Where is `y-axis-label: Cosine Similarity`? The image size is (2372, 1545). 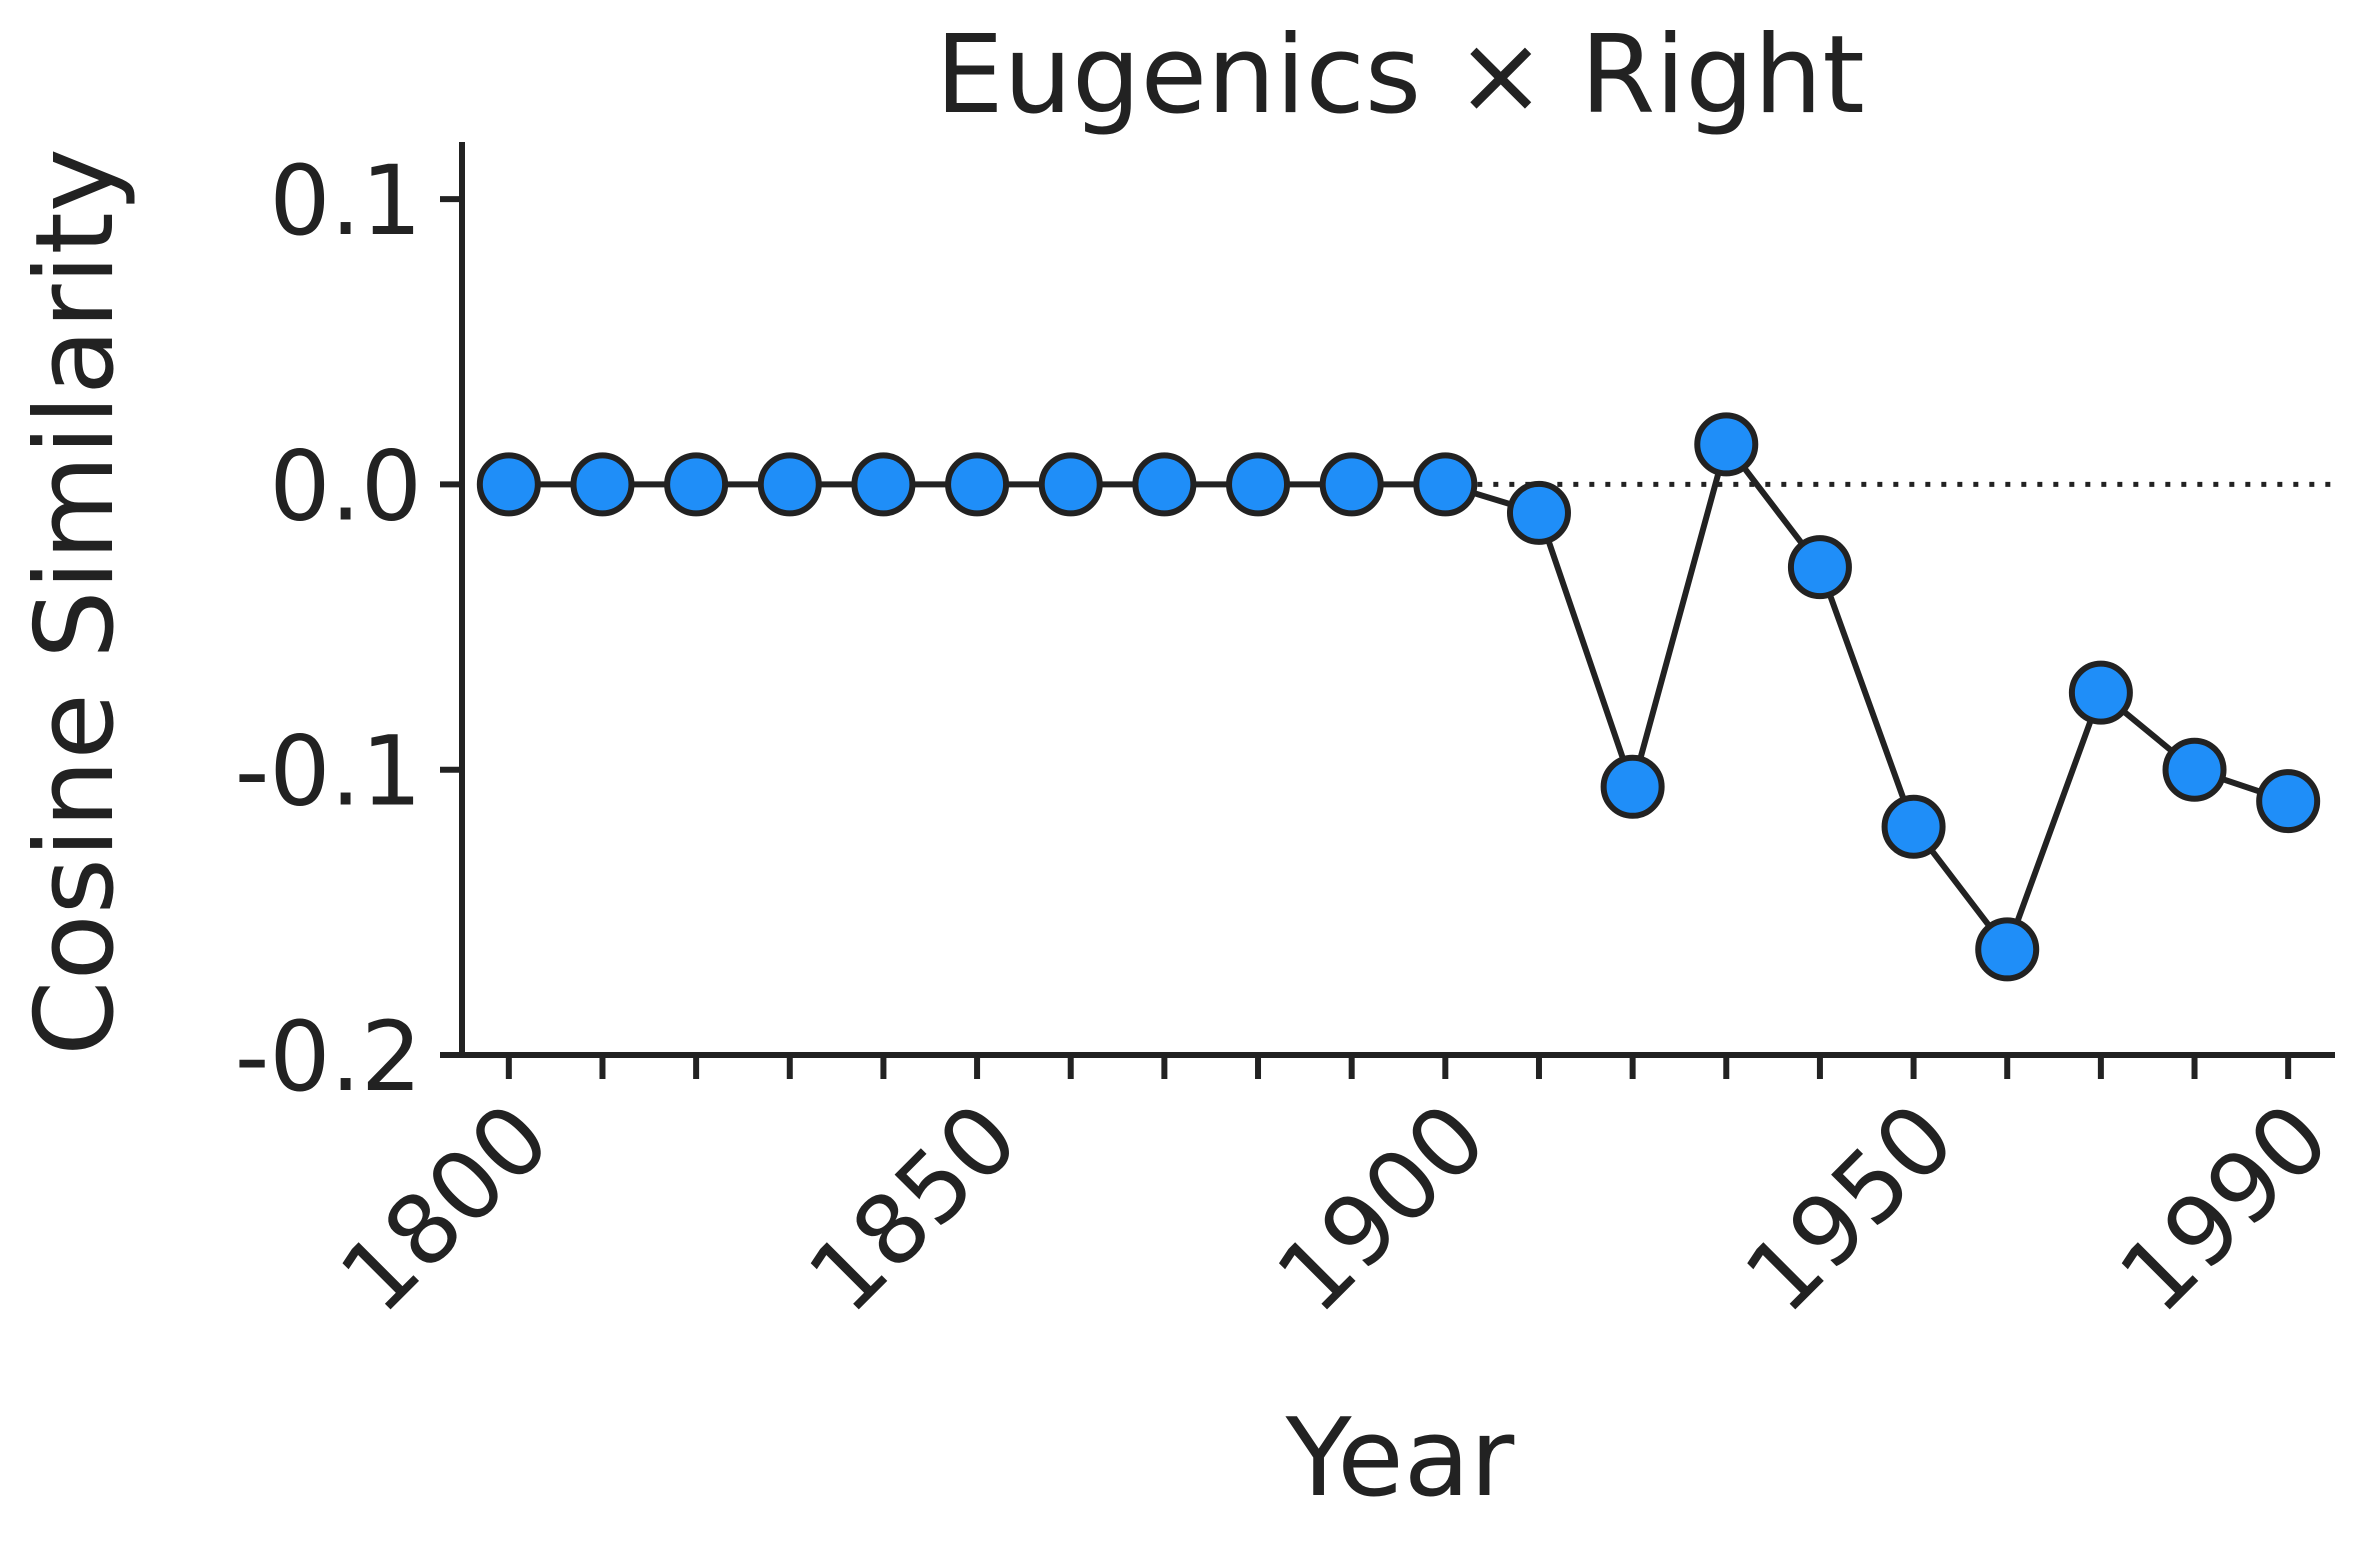
y-axis-label: Cosine Similarity is located at coordinates (75, 602).